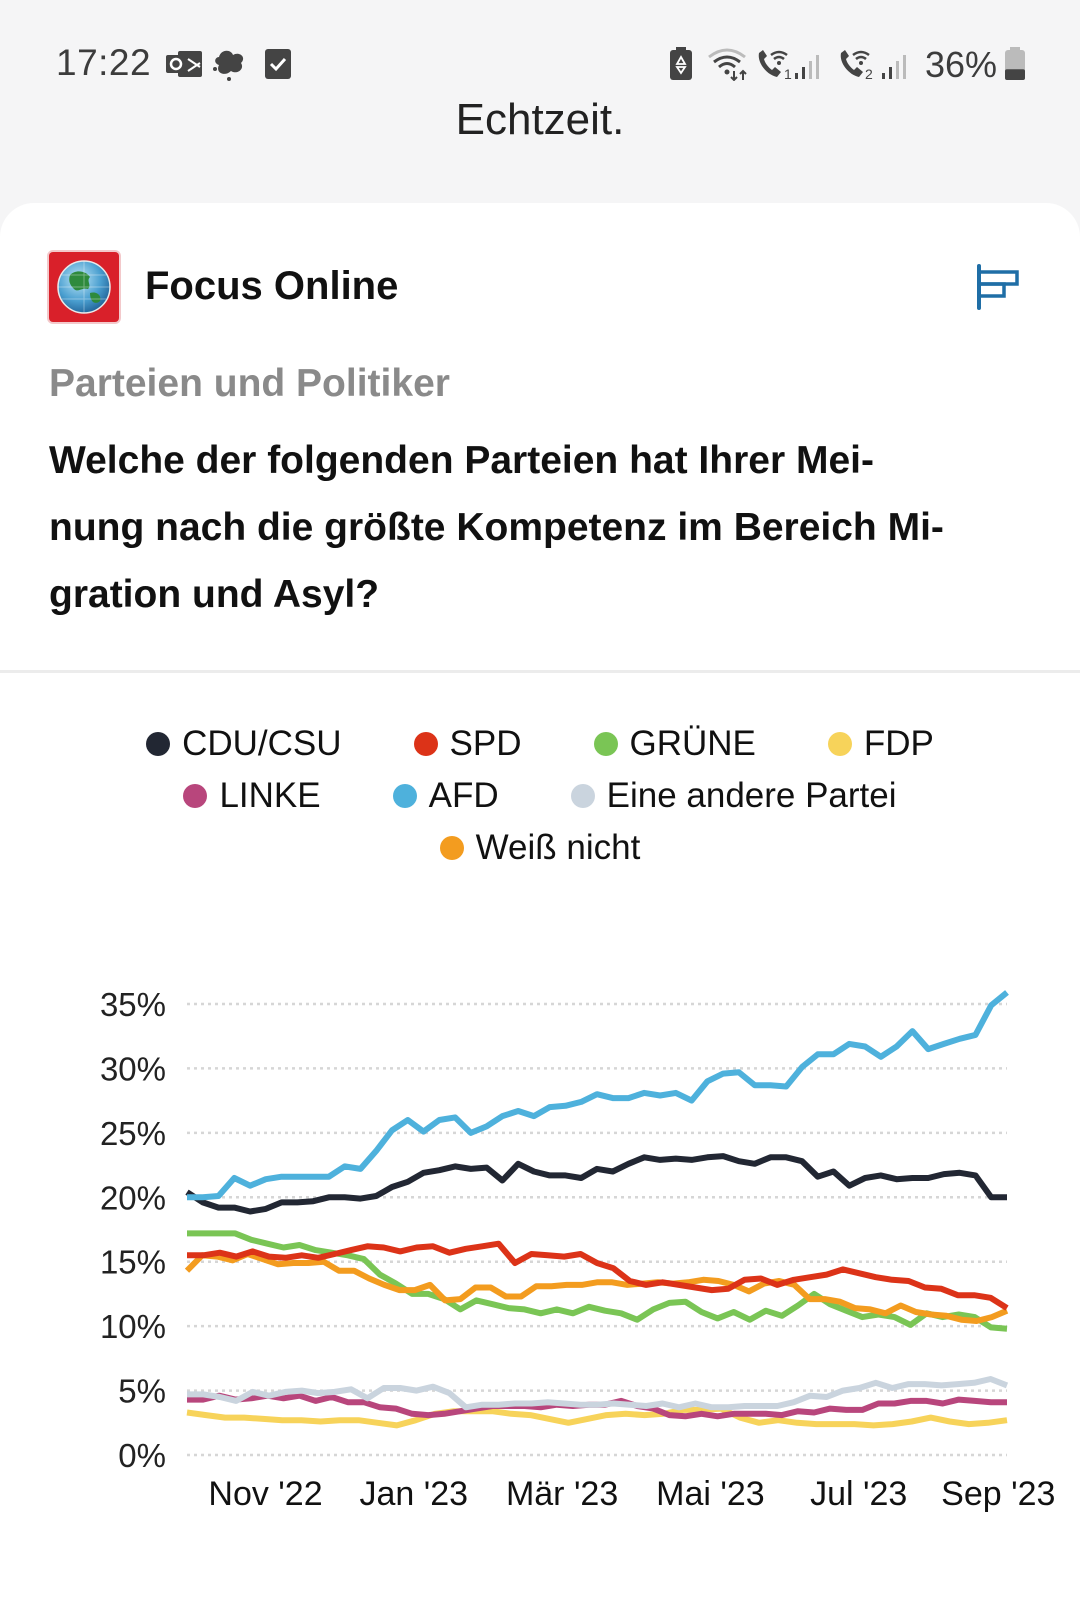 Image resolution: width=1080 pixels, height=1603 pixels. Describe the element at coordinates (104, 62) in the screenshot. I see `status-time: 17:22` at that location.